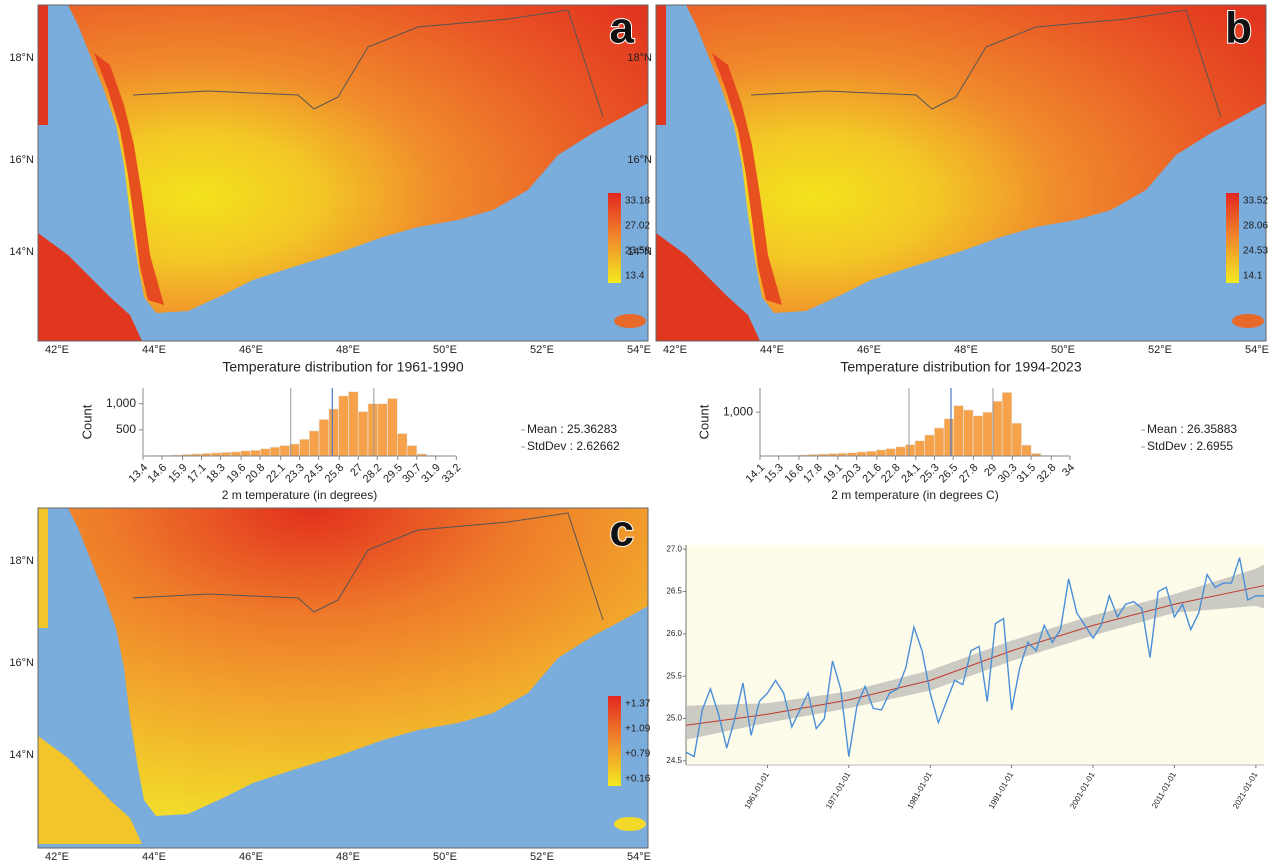  What do you see at coordinates (572, 429) in the screenshot?
I see `legend-mean: Mean : 25.36283` at bounding box center [572, 429].